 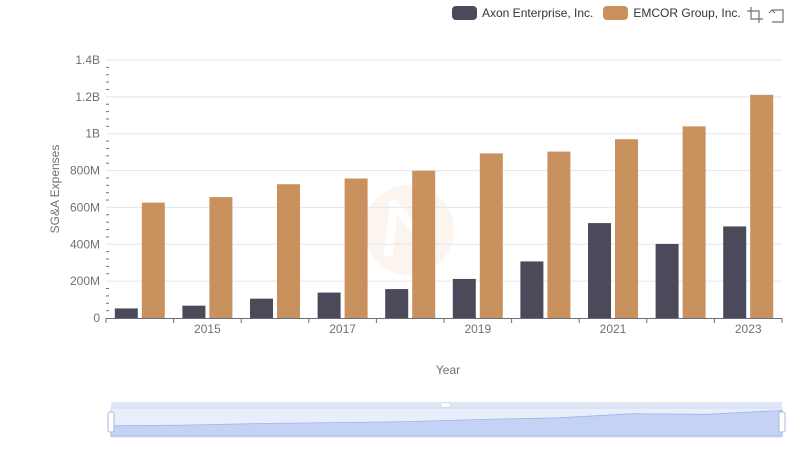 What do you see at coordinates (694, 222) in the screenshot?
I see `bar-emcor-2022` at bounding box center [694, 222].